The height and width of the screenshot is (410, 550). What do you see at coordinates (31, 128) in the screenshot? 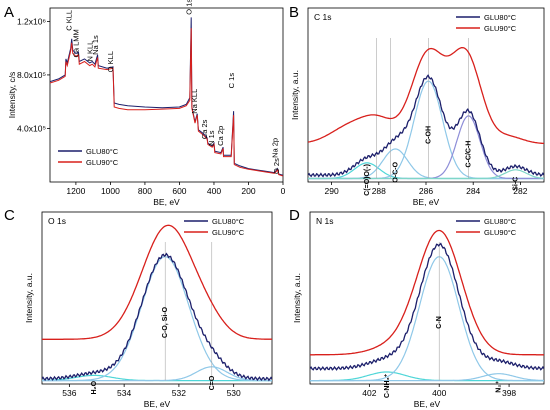
I see `y-tick-label: 4.0x10⁵` at bounding box center [31, 128].